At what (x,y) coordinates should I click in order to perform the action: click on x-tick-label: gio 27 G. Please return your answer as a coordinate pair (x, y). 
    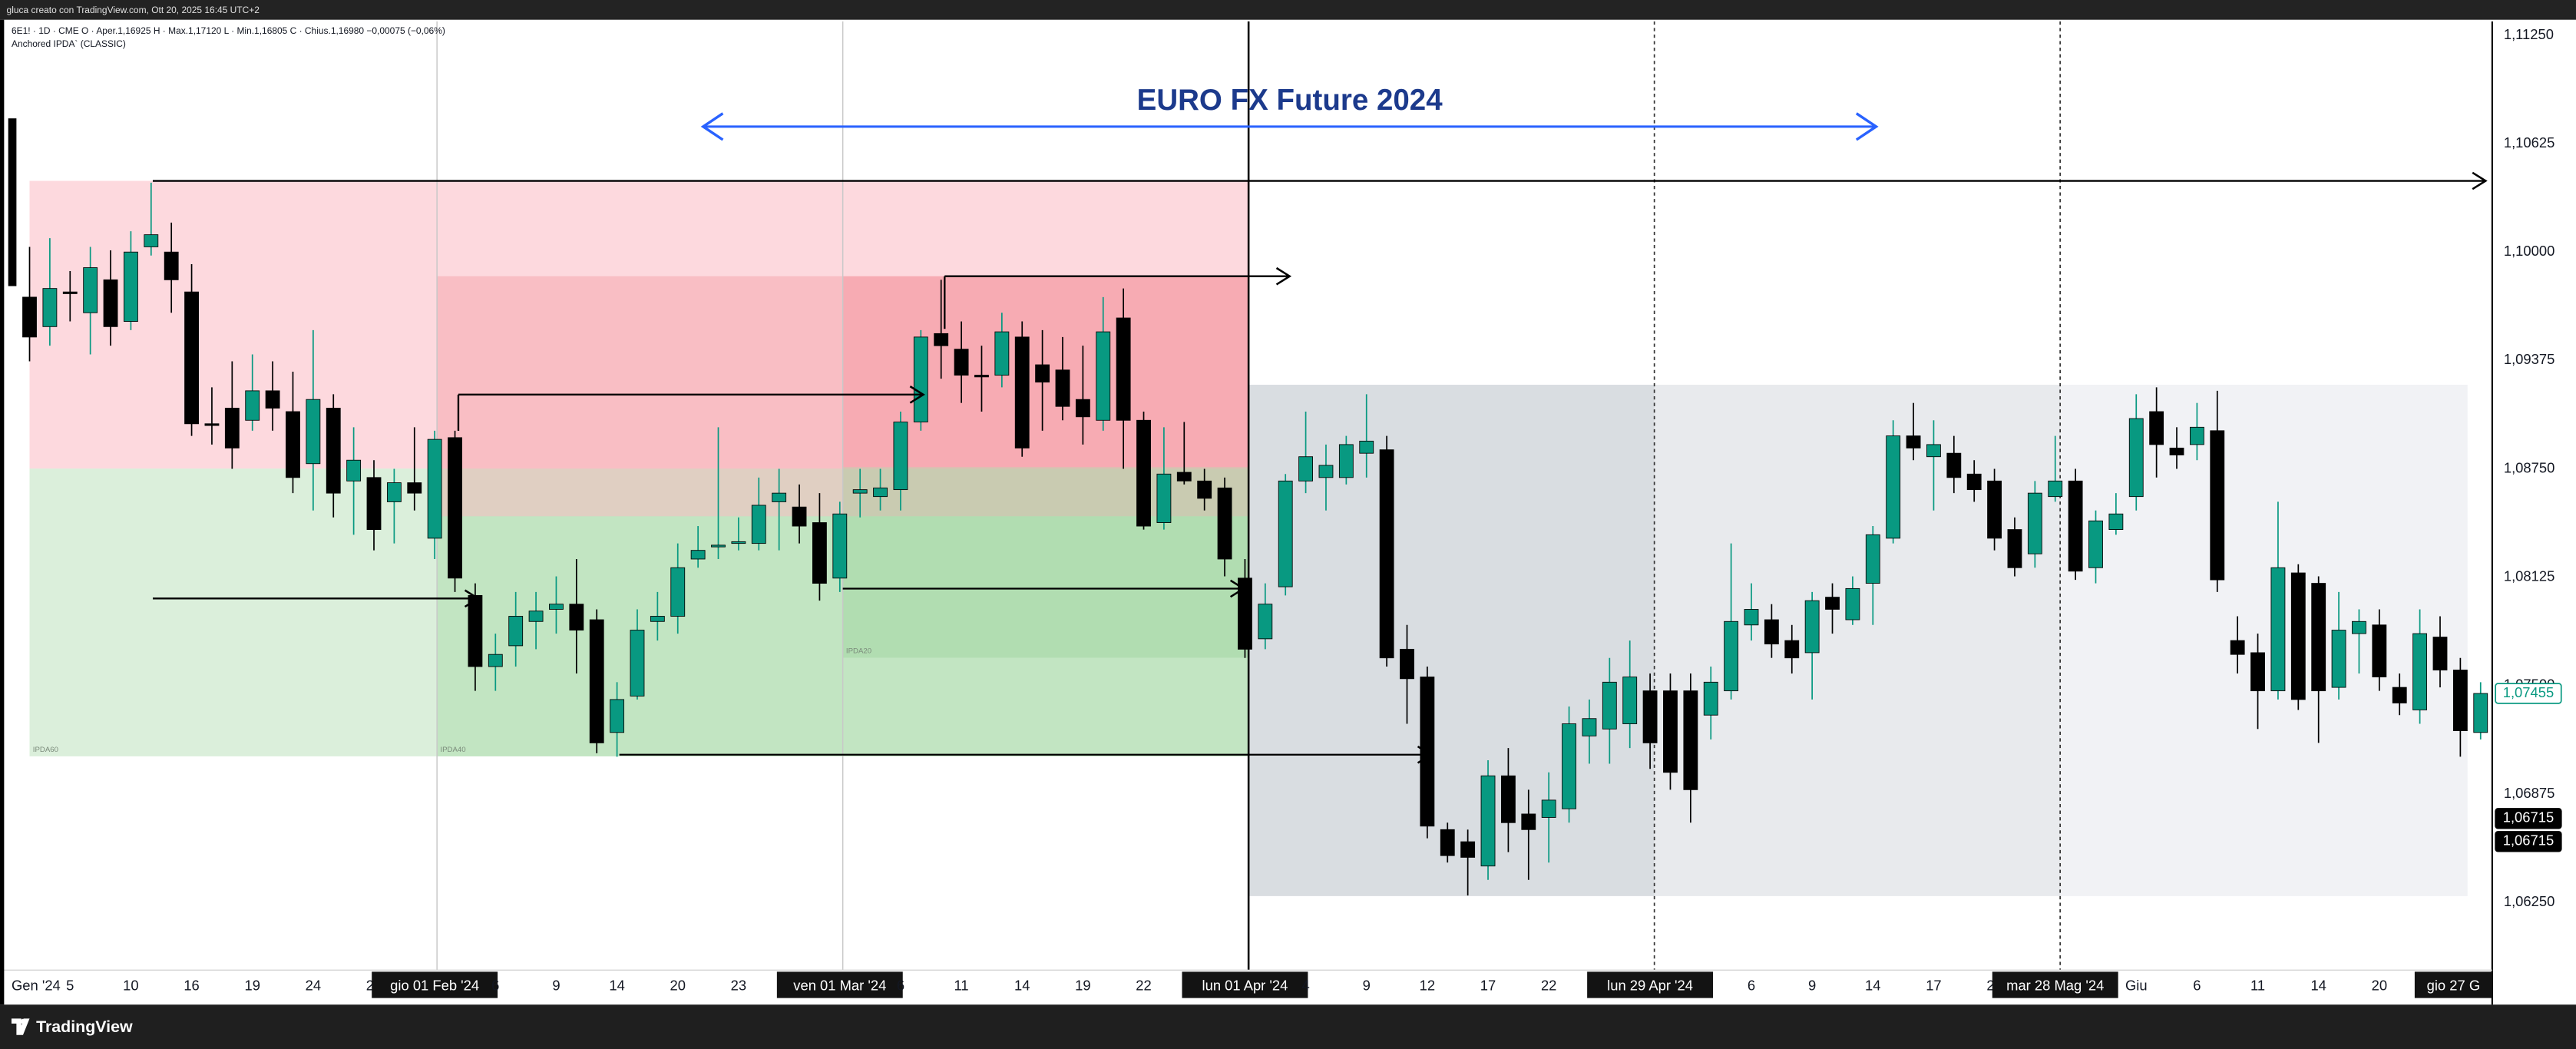
    Looking at the image, I should click on (2454, 985).